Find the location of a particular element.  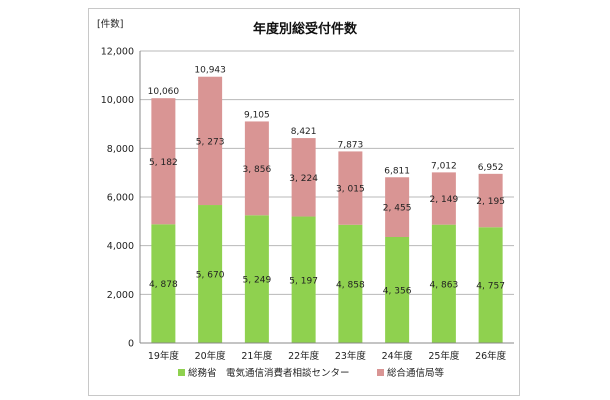

x-tick-label: 20年度 is located at coordinates (211, 356).